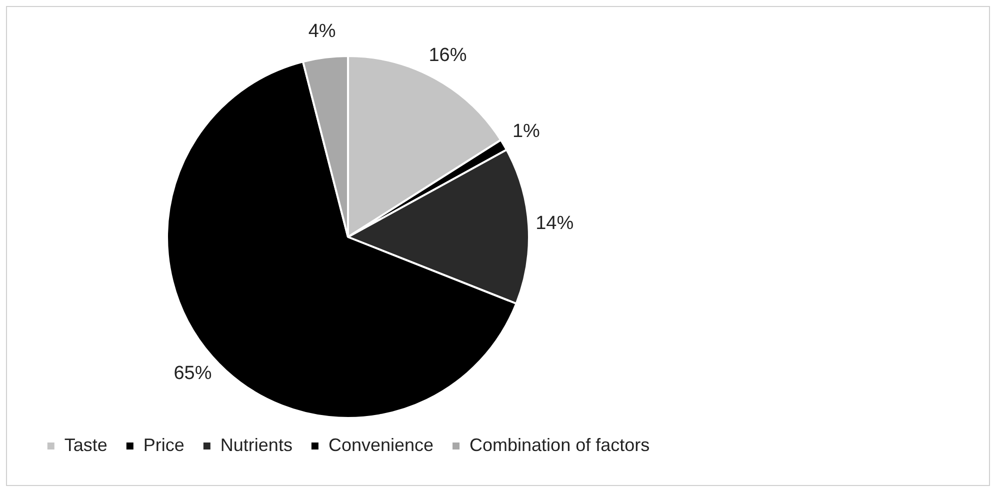  Describe the element at coordinates (163, 444) in the screenshot. I see `legend-label: Price` at that location.